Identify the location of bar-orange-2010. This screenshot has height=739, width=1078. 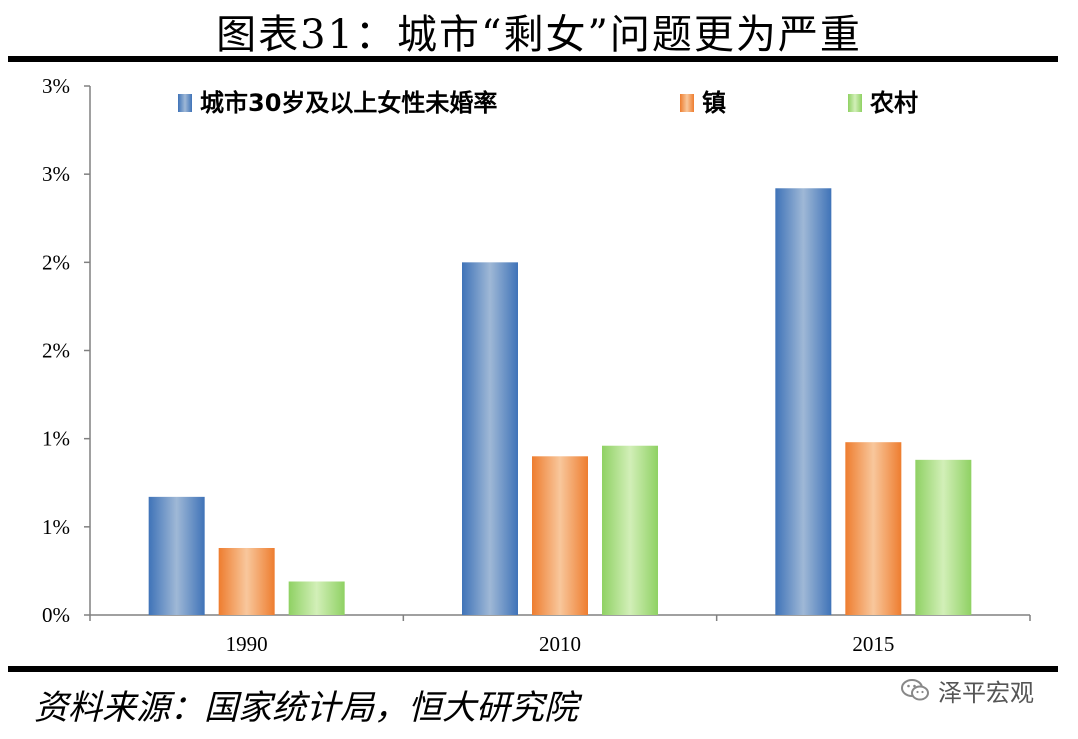
(560, 535).